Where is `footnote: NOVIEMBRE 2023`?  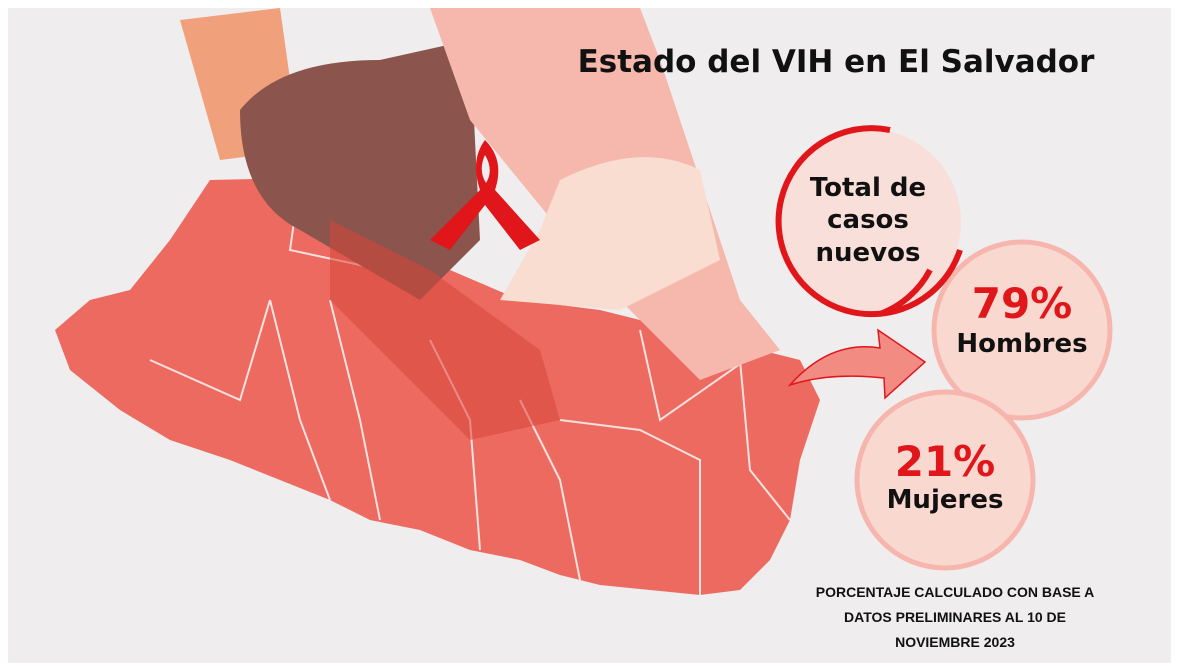 footnote: NOVIEMBRE 2023 is located at coordinates (955, 642).